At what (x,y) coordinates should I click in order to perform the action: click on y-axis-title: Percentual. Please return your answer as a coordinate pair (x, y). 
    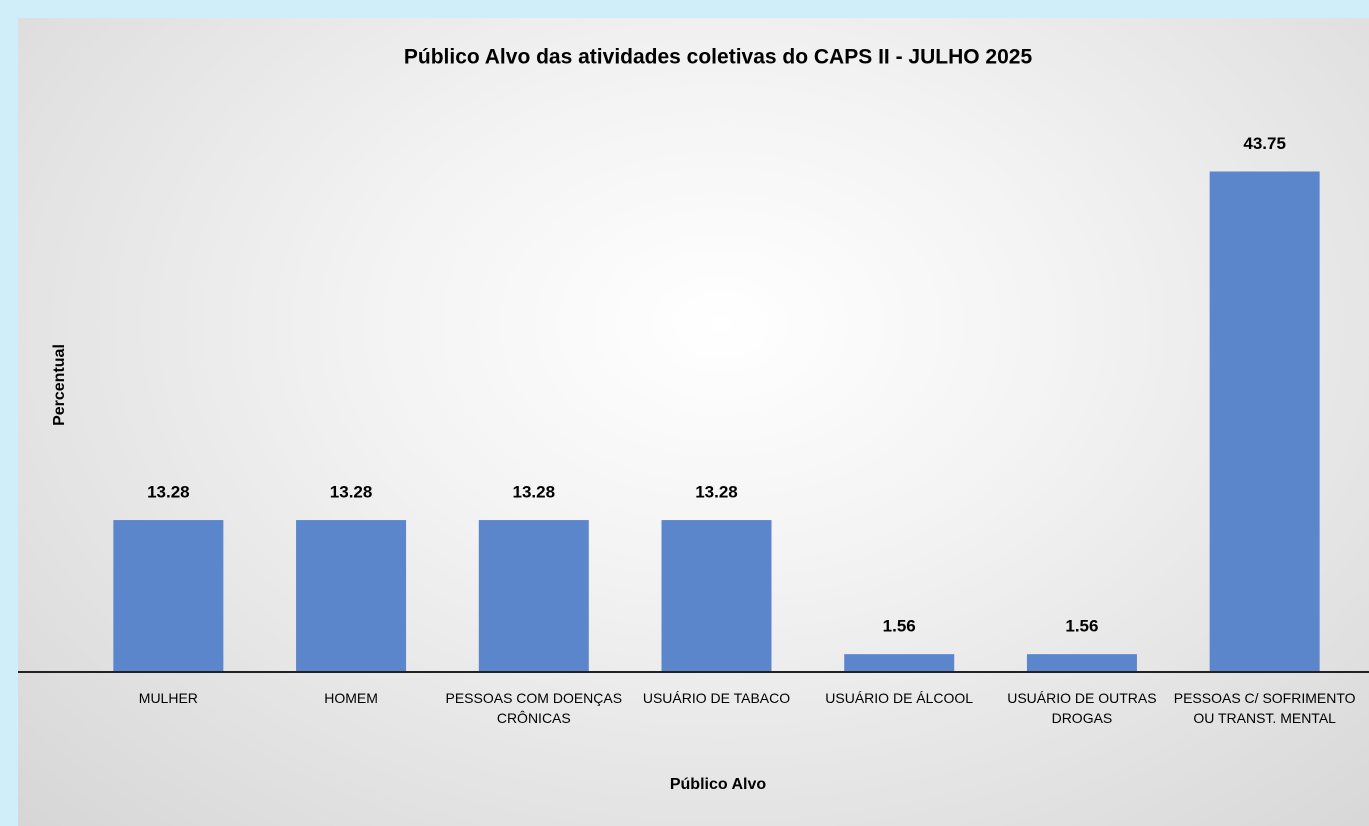
    Looking at the image, I should click on (59, 385).